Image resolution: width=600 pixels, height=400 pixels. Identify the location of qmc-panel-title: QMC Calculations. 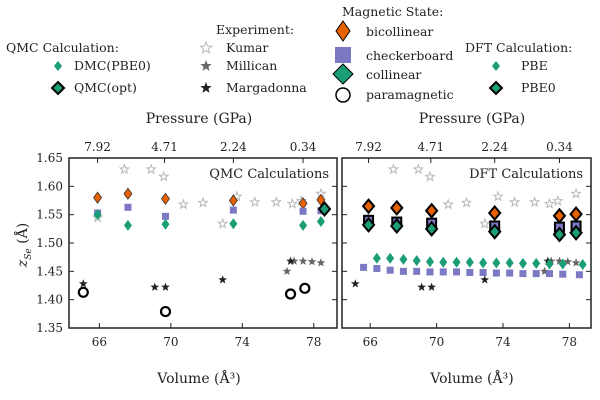
(269, 174).